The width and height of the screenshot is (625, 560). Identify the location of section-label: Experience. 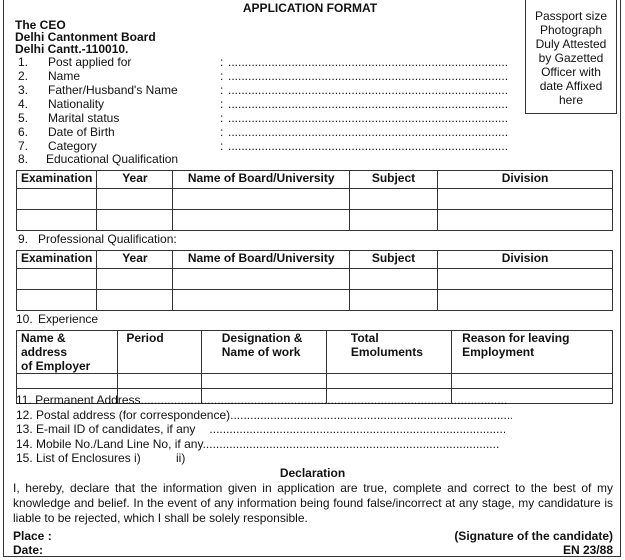
(68, 319).